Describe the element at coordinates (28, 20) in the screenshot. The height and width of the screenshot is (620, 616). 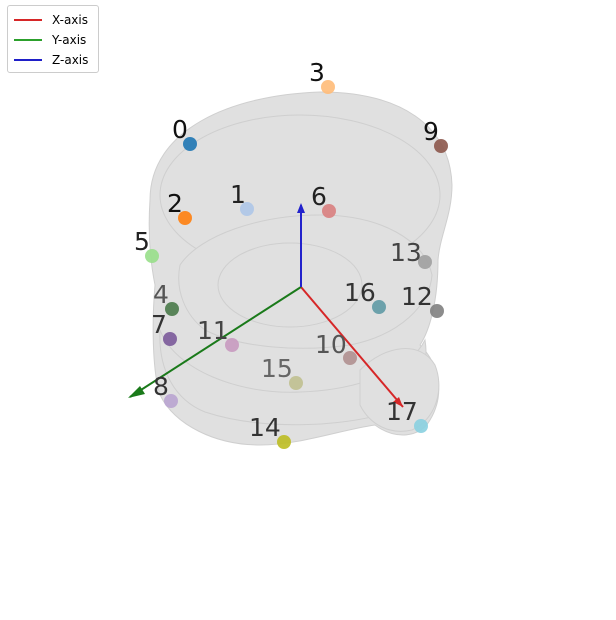
I see `legend-swatch-x` at that location.